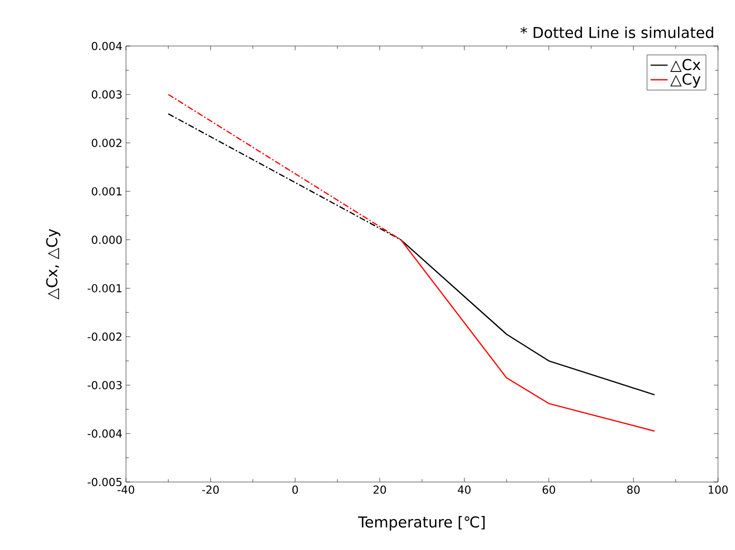 The image size is (735, 550). Describe the element at coordinates (105, 433) in the screenshot. I see `y-tick-label: -0.004` at that location.